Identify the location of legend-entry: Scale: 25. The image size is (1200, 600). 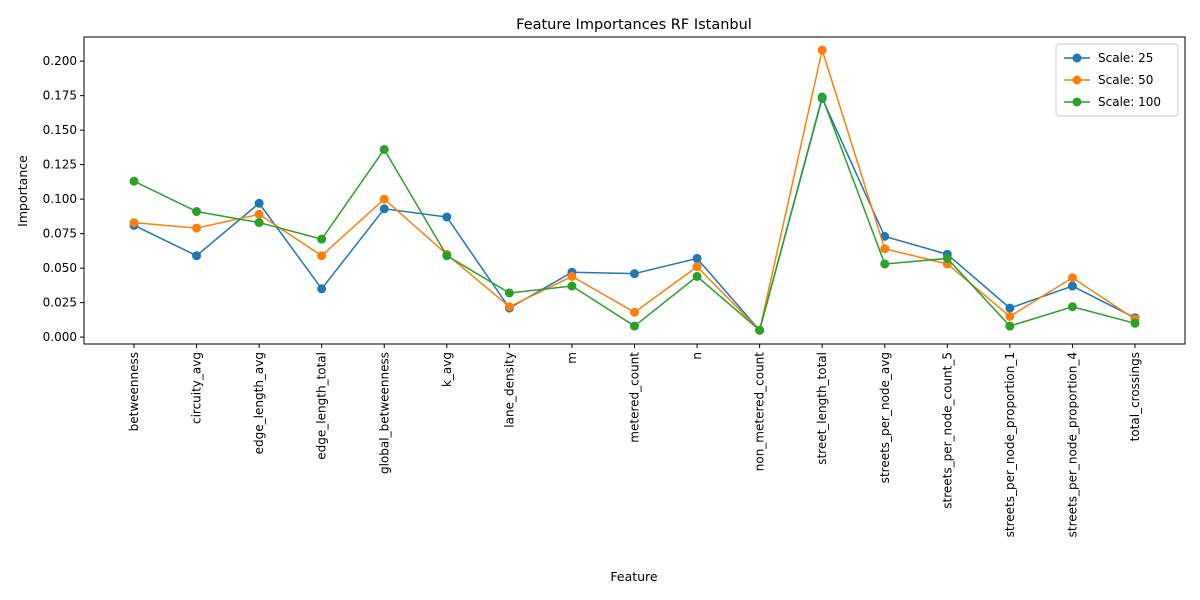
(1125, 58).